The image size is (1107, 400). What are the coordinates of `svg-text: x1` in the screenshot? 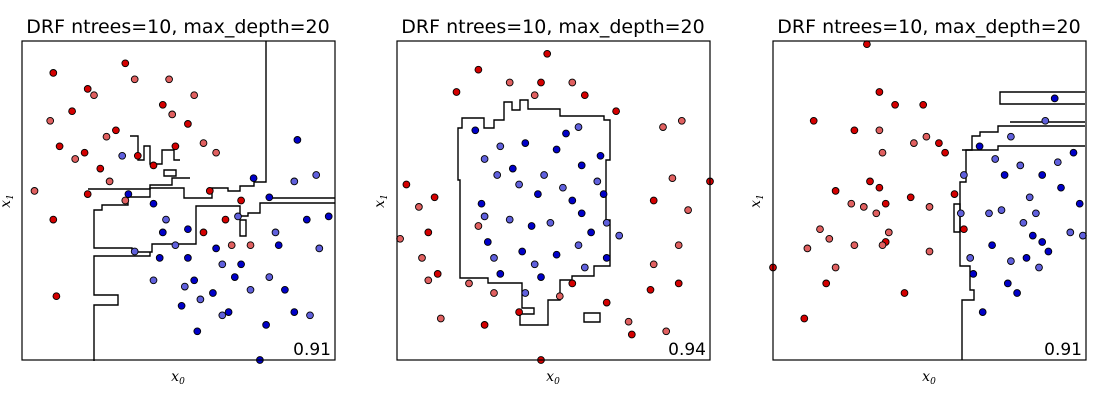 It's located at (8, 201).